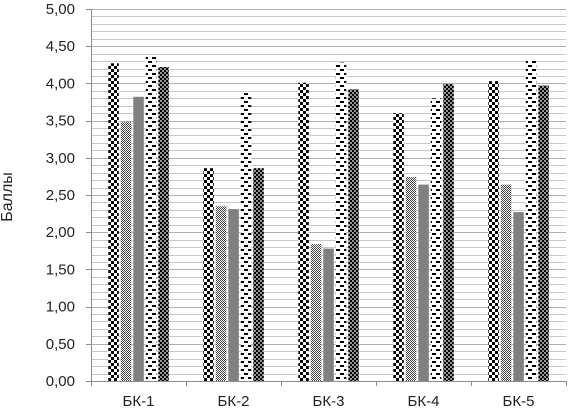  I want to click on bar-БК-5-s3, so click(518, 296).